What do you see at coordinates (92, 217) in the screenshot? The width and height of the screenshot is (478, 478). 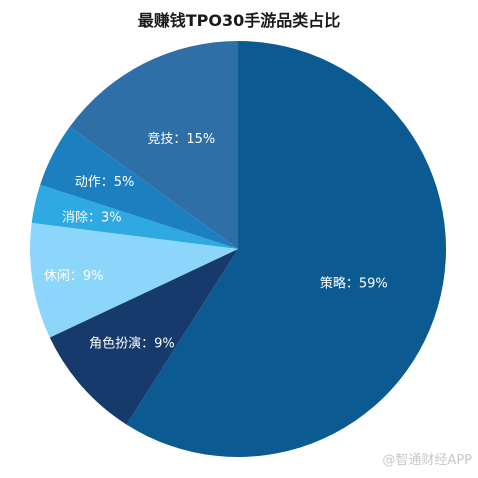 I see `slice-label: 消除：3%` at bounding box center [92, 217].